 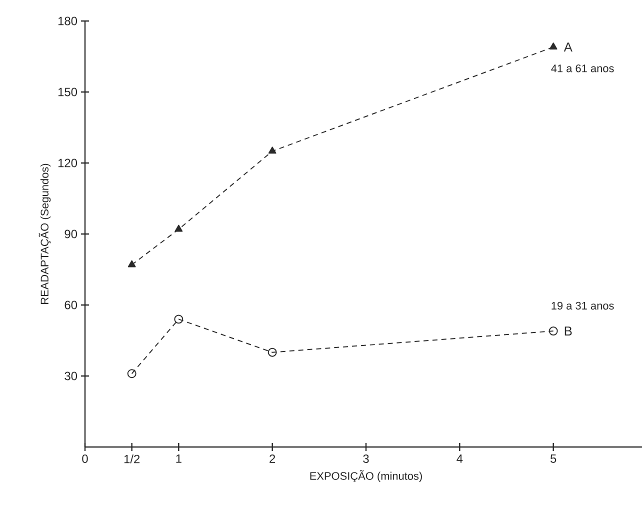 I want to click on y-tick-label: 180, so click(x=68, y=21).